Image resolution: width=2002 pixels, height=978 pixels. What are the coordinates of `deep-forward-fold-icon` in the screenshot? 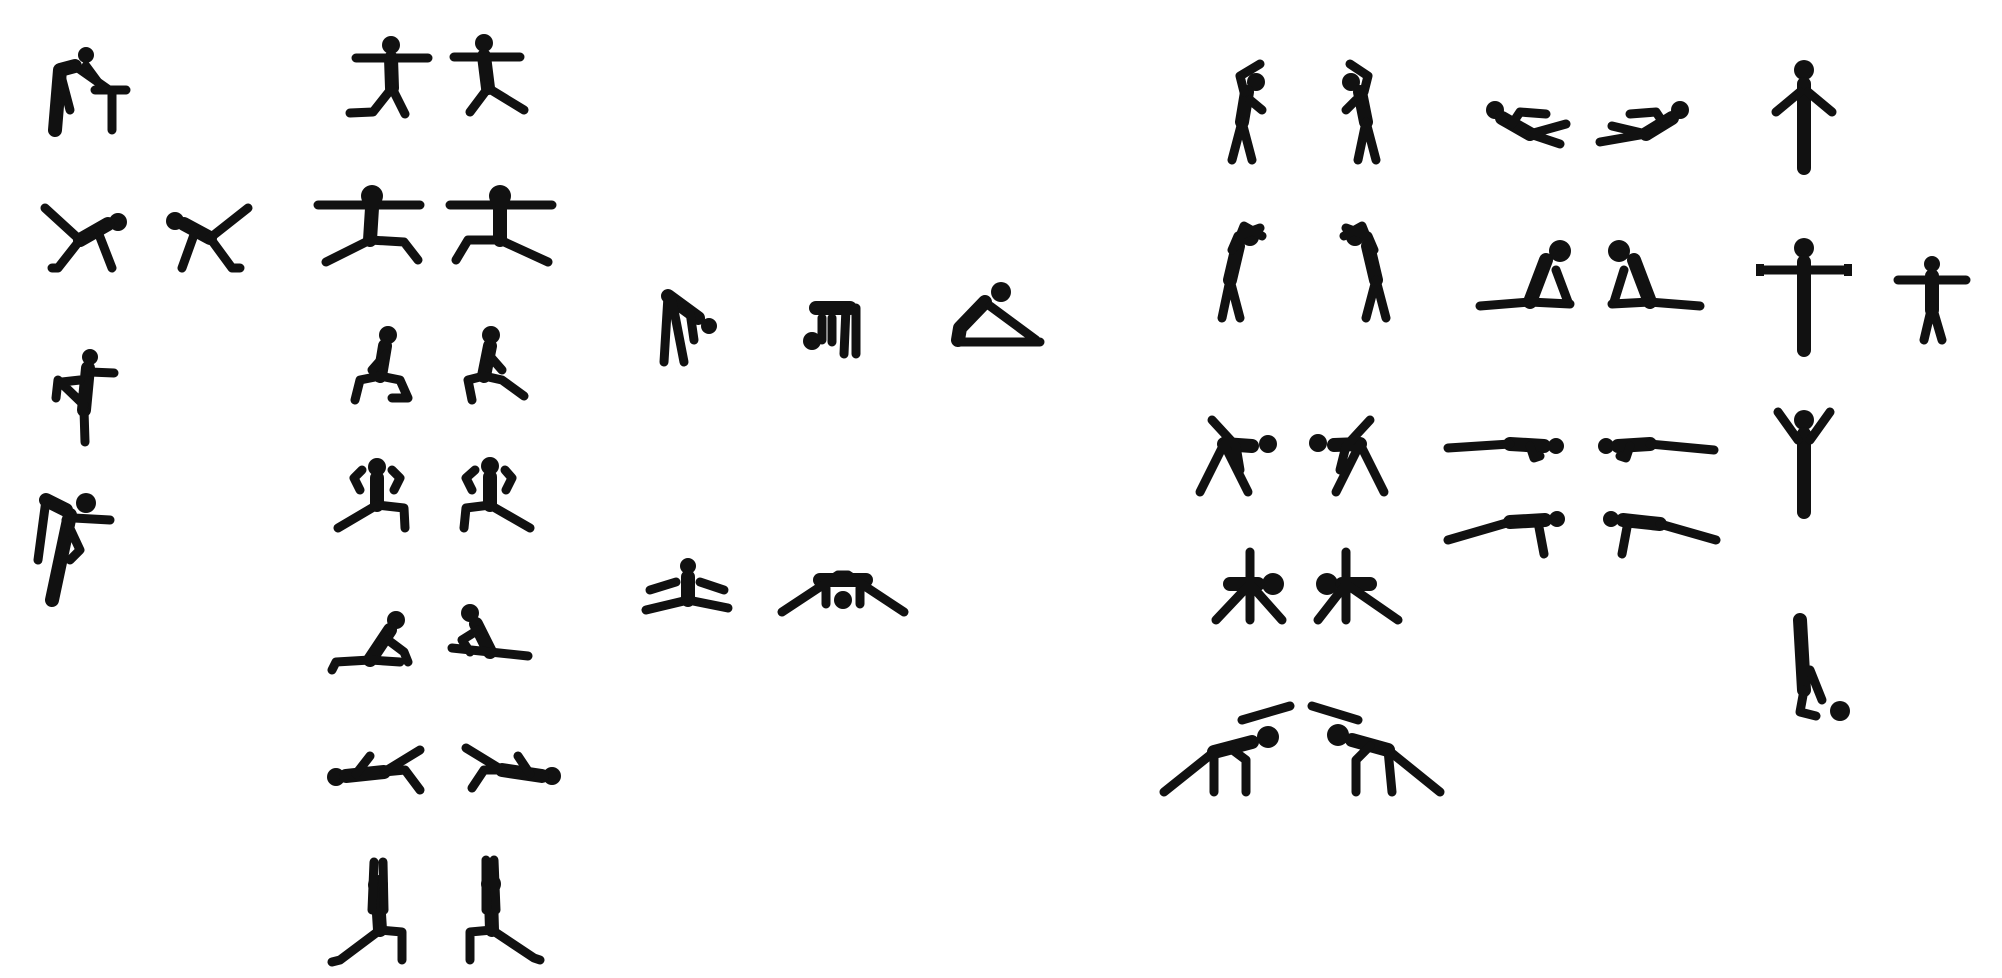 It's located at (832, 330).